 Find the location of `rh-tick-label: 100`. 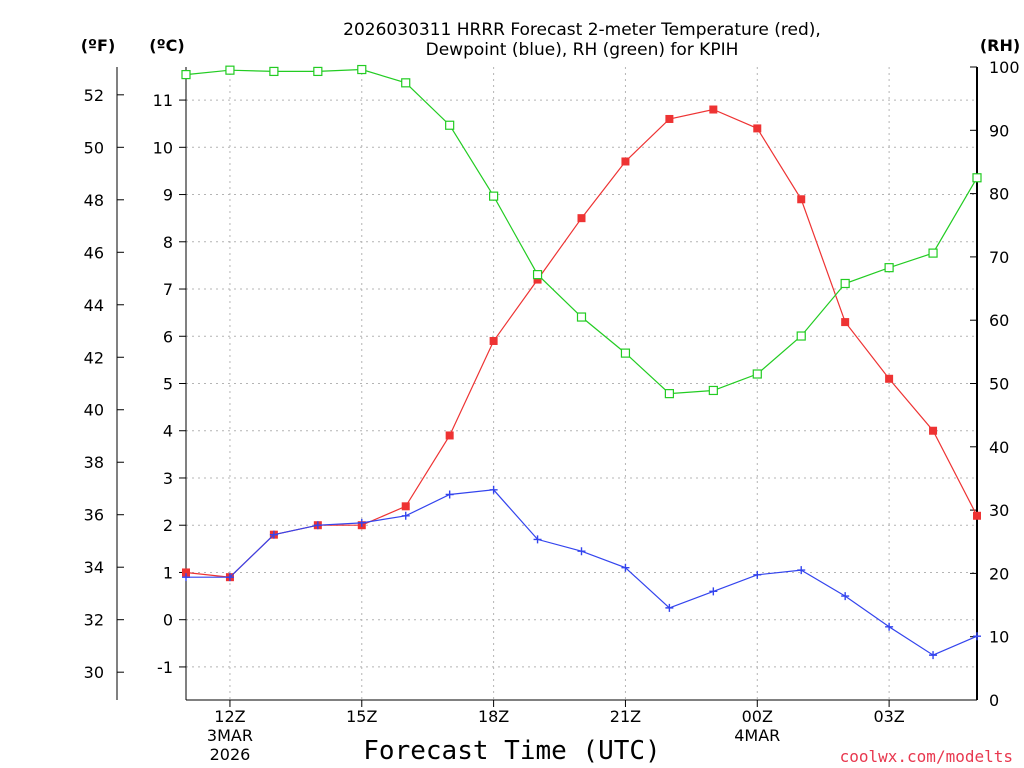

rh-tick-label: 100 is located at coordinates (1004, 67).